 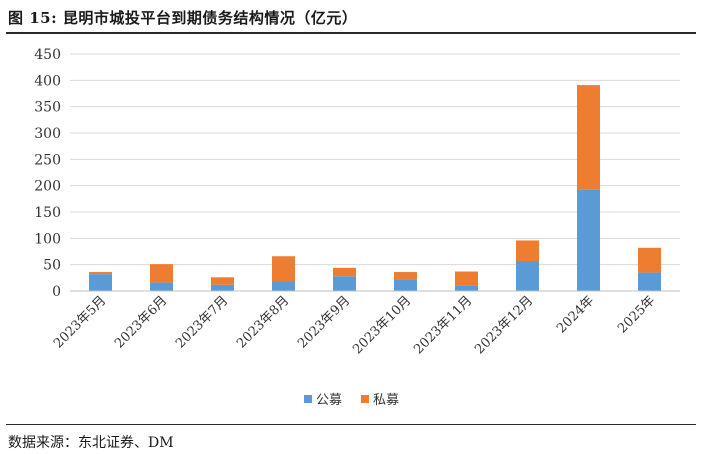 What do you see at coordinates (351, 400) in the screenshot?
I see `legend: 公募 私募` at bounding box center [351, 400].